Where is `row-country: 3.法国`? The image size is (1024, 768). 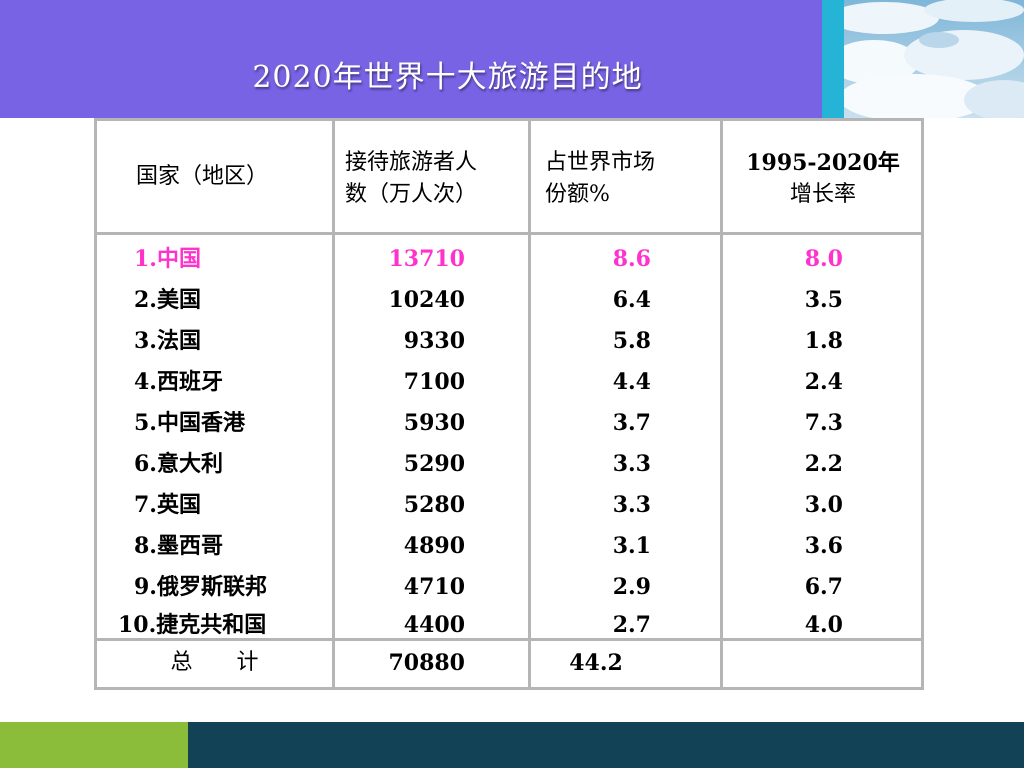 row-country: 3.法国 is located at coordinates (167, 341).